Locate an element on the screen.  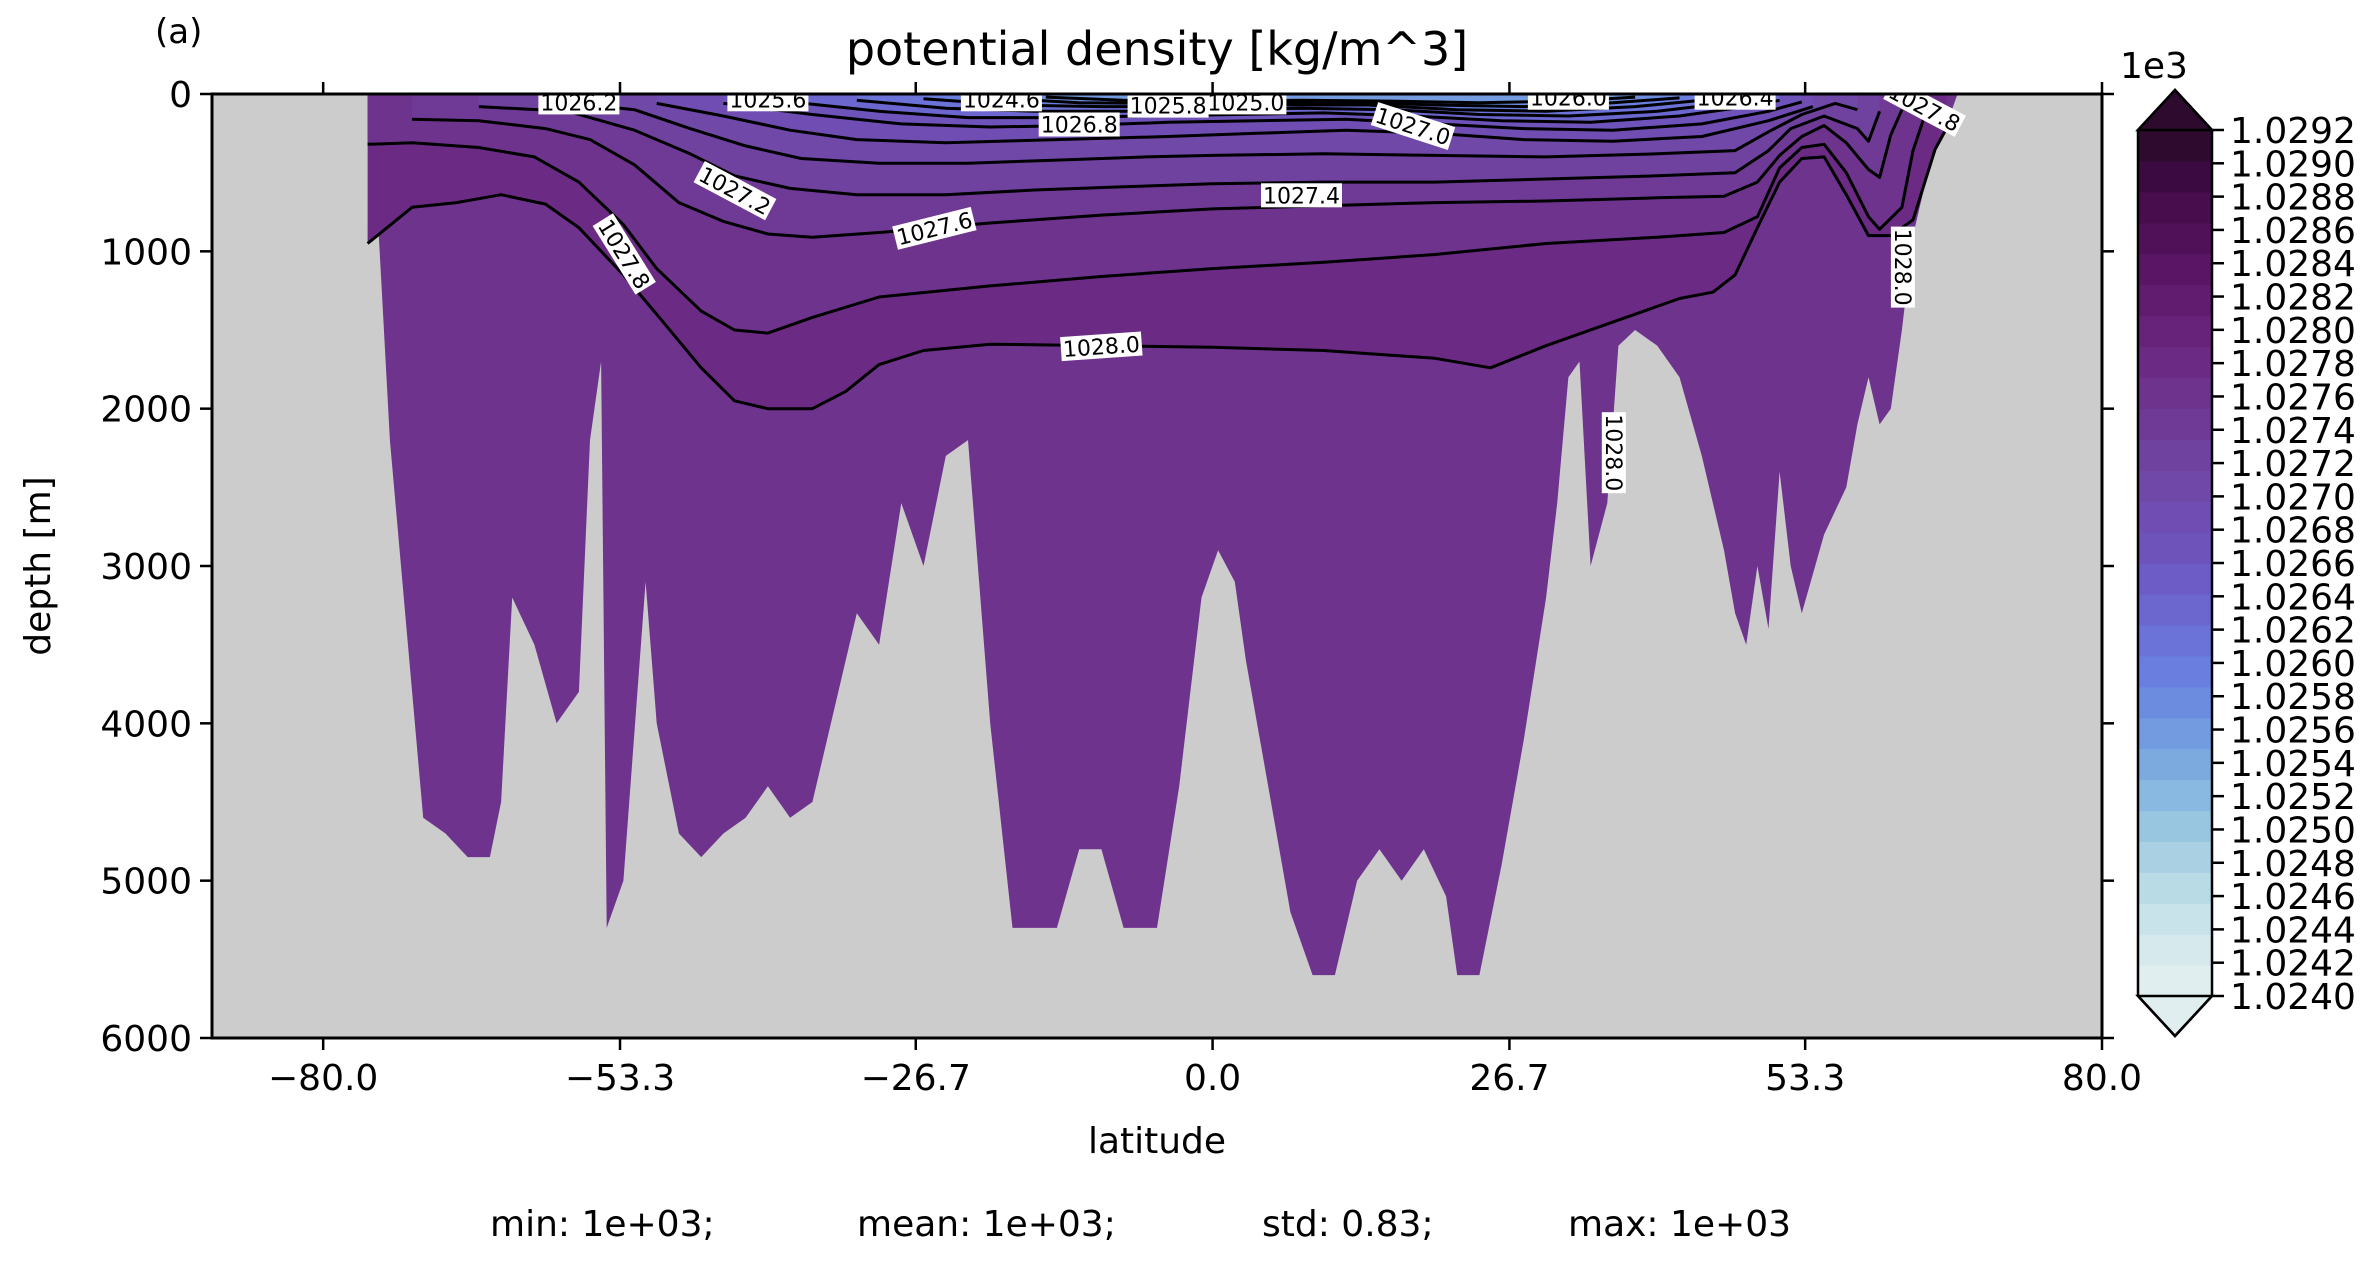
contour-label: 1026.8 is located at coordinates (1079, 125).